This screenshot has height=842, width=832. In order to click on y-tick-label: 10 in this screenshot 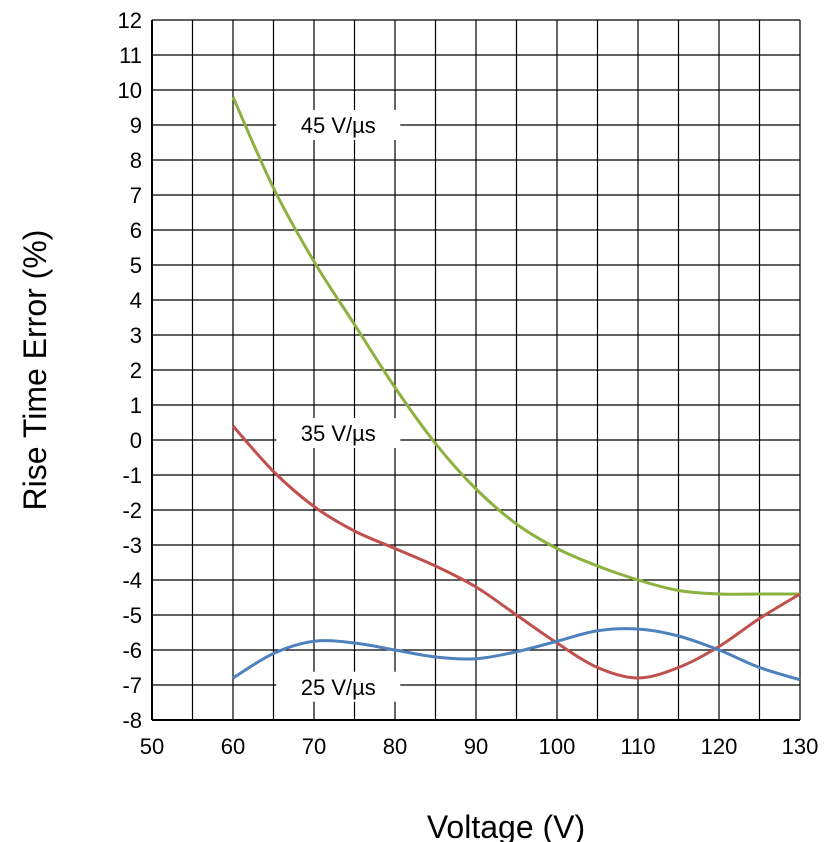, I will do `click(130, 90)`.